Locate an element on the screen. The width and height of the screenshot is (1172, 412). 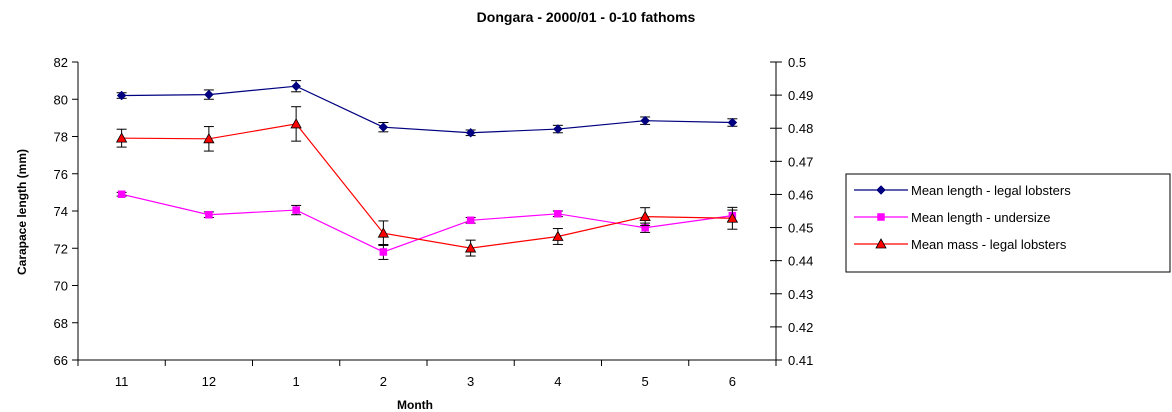
y2-tick-label: 0.41 is located at coordinates (800, 360).